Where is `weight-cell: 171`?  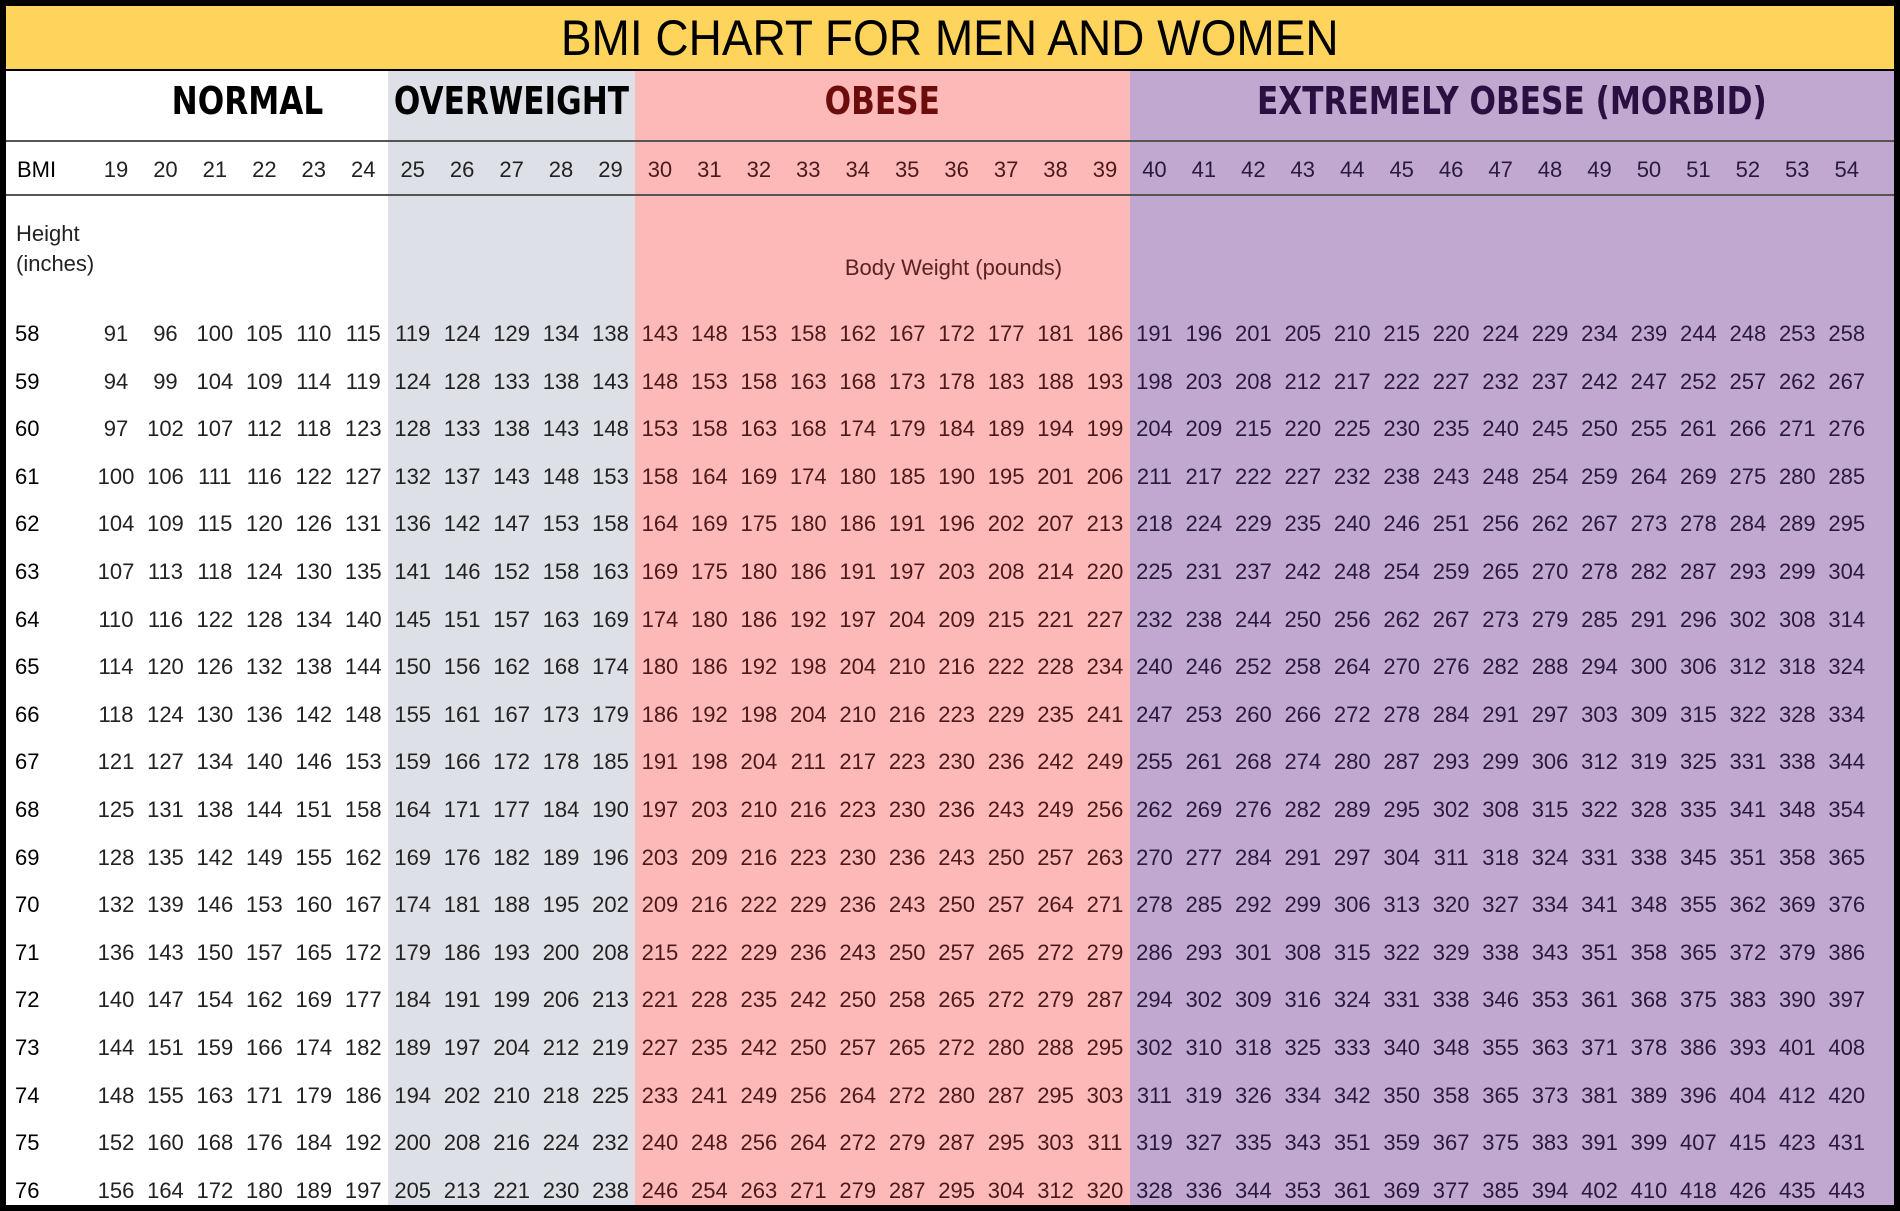
weight-cell: 171 is located at coordinates (264, 1095).